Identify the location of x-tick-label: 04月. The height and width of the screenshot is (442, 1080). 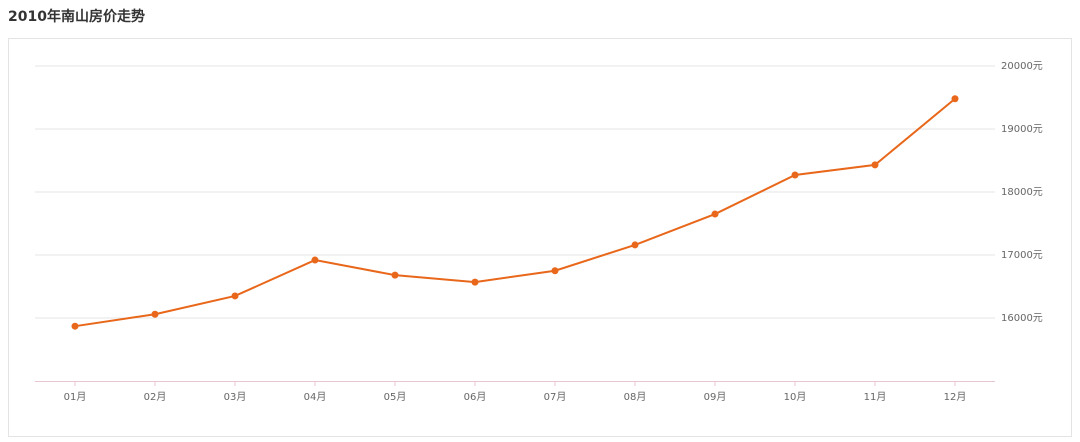
(315, 397).